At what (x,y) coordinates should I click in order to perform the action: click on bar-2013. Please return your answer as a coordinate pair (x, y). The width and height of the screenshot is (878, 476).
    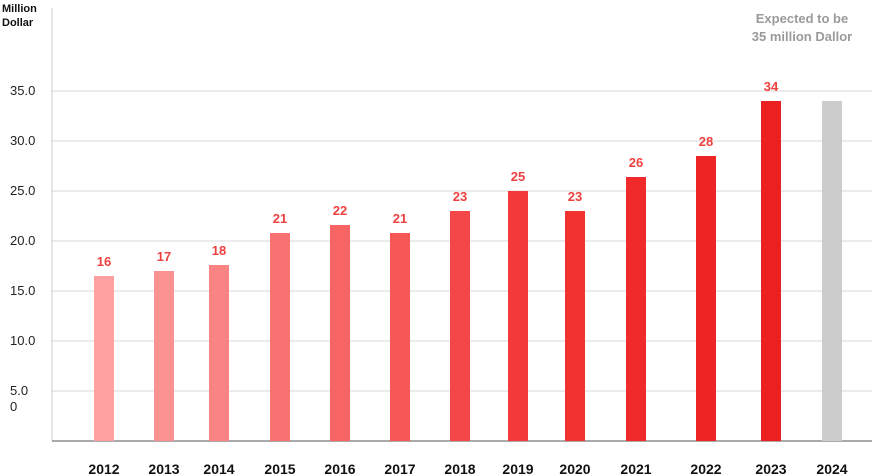
    Looking at the image, I should click on (164, 356).